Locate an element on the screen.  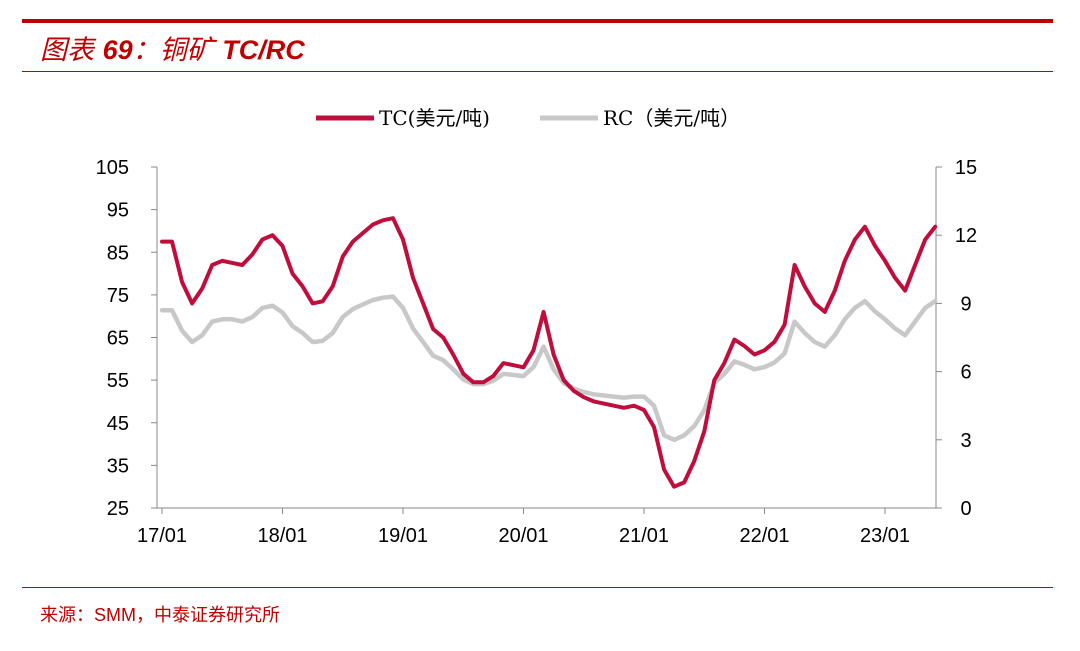
source-label: 来源： is located at coordinates (67, 615).